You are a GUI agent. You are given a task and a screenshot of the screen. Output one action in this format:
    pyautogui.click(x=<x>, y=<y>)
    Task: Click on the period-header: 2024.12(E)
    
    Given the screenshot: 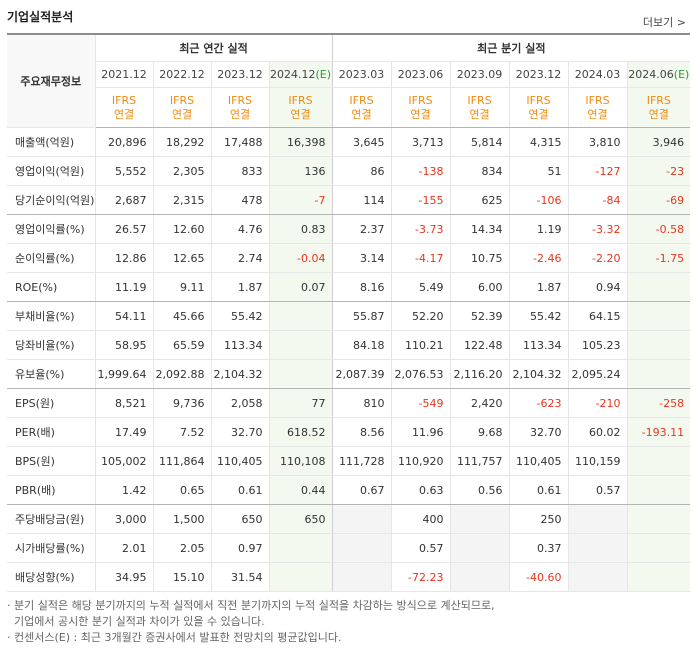 What is the action you would take?
    pyautogui.click(x=300, y=74)
    